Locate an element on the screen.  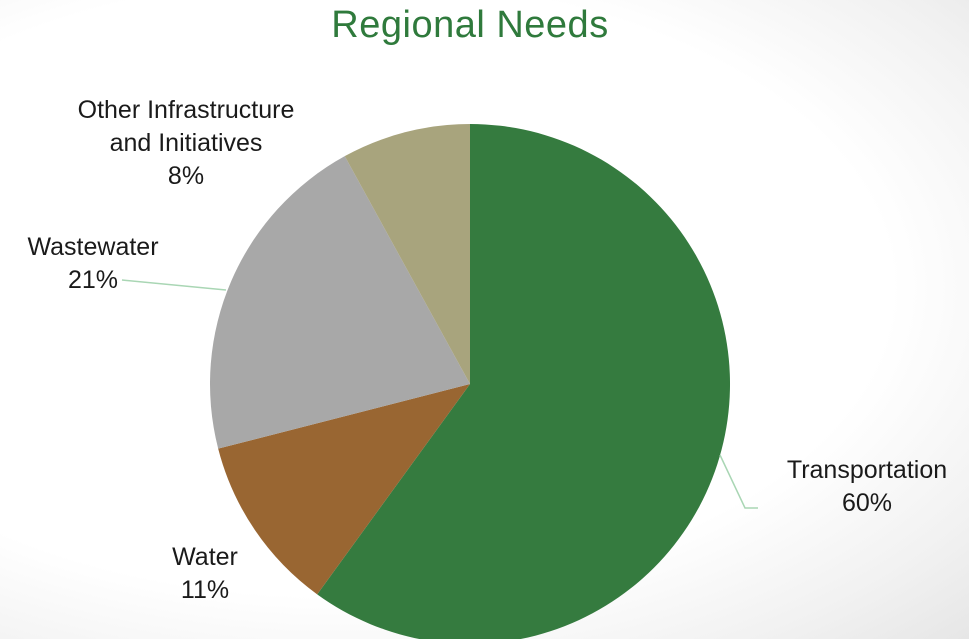
slice-label-wastewater: Wastewater 21% is located at coordinates (93, 263).